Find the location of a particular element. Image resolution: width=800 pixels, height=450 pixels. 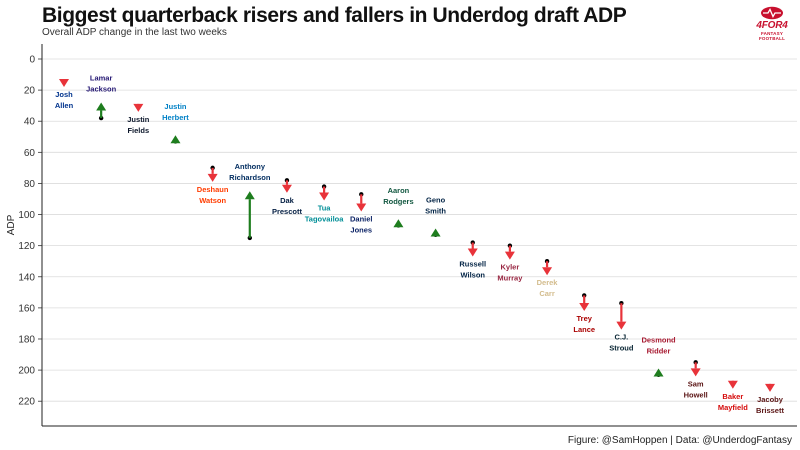

player-arrow: Josh Allen is located at coordinates (64, 94).